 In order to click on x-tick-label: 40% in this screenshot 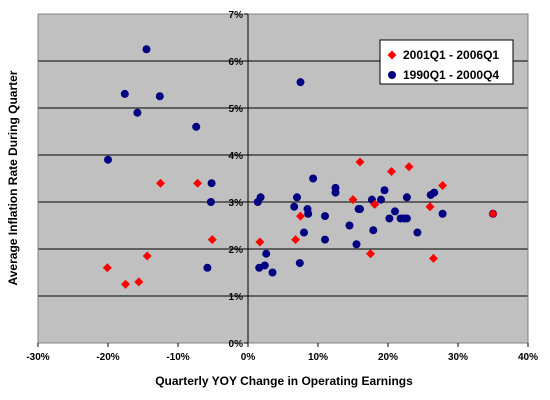, I will do `click(528, 357)`.